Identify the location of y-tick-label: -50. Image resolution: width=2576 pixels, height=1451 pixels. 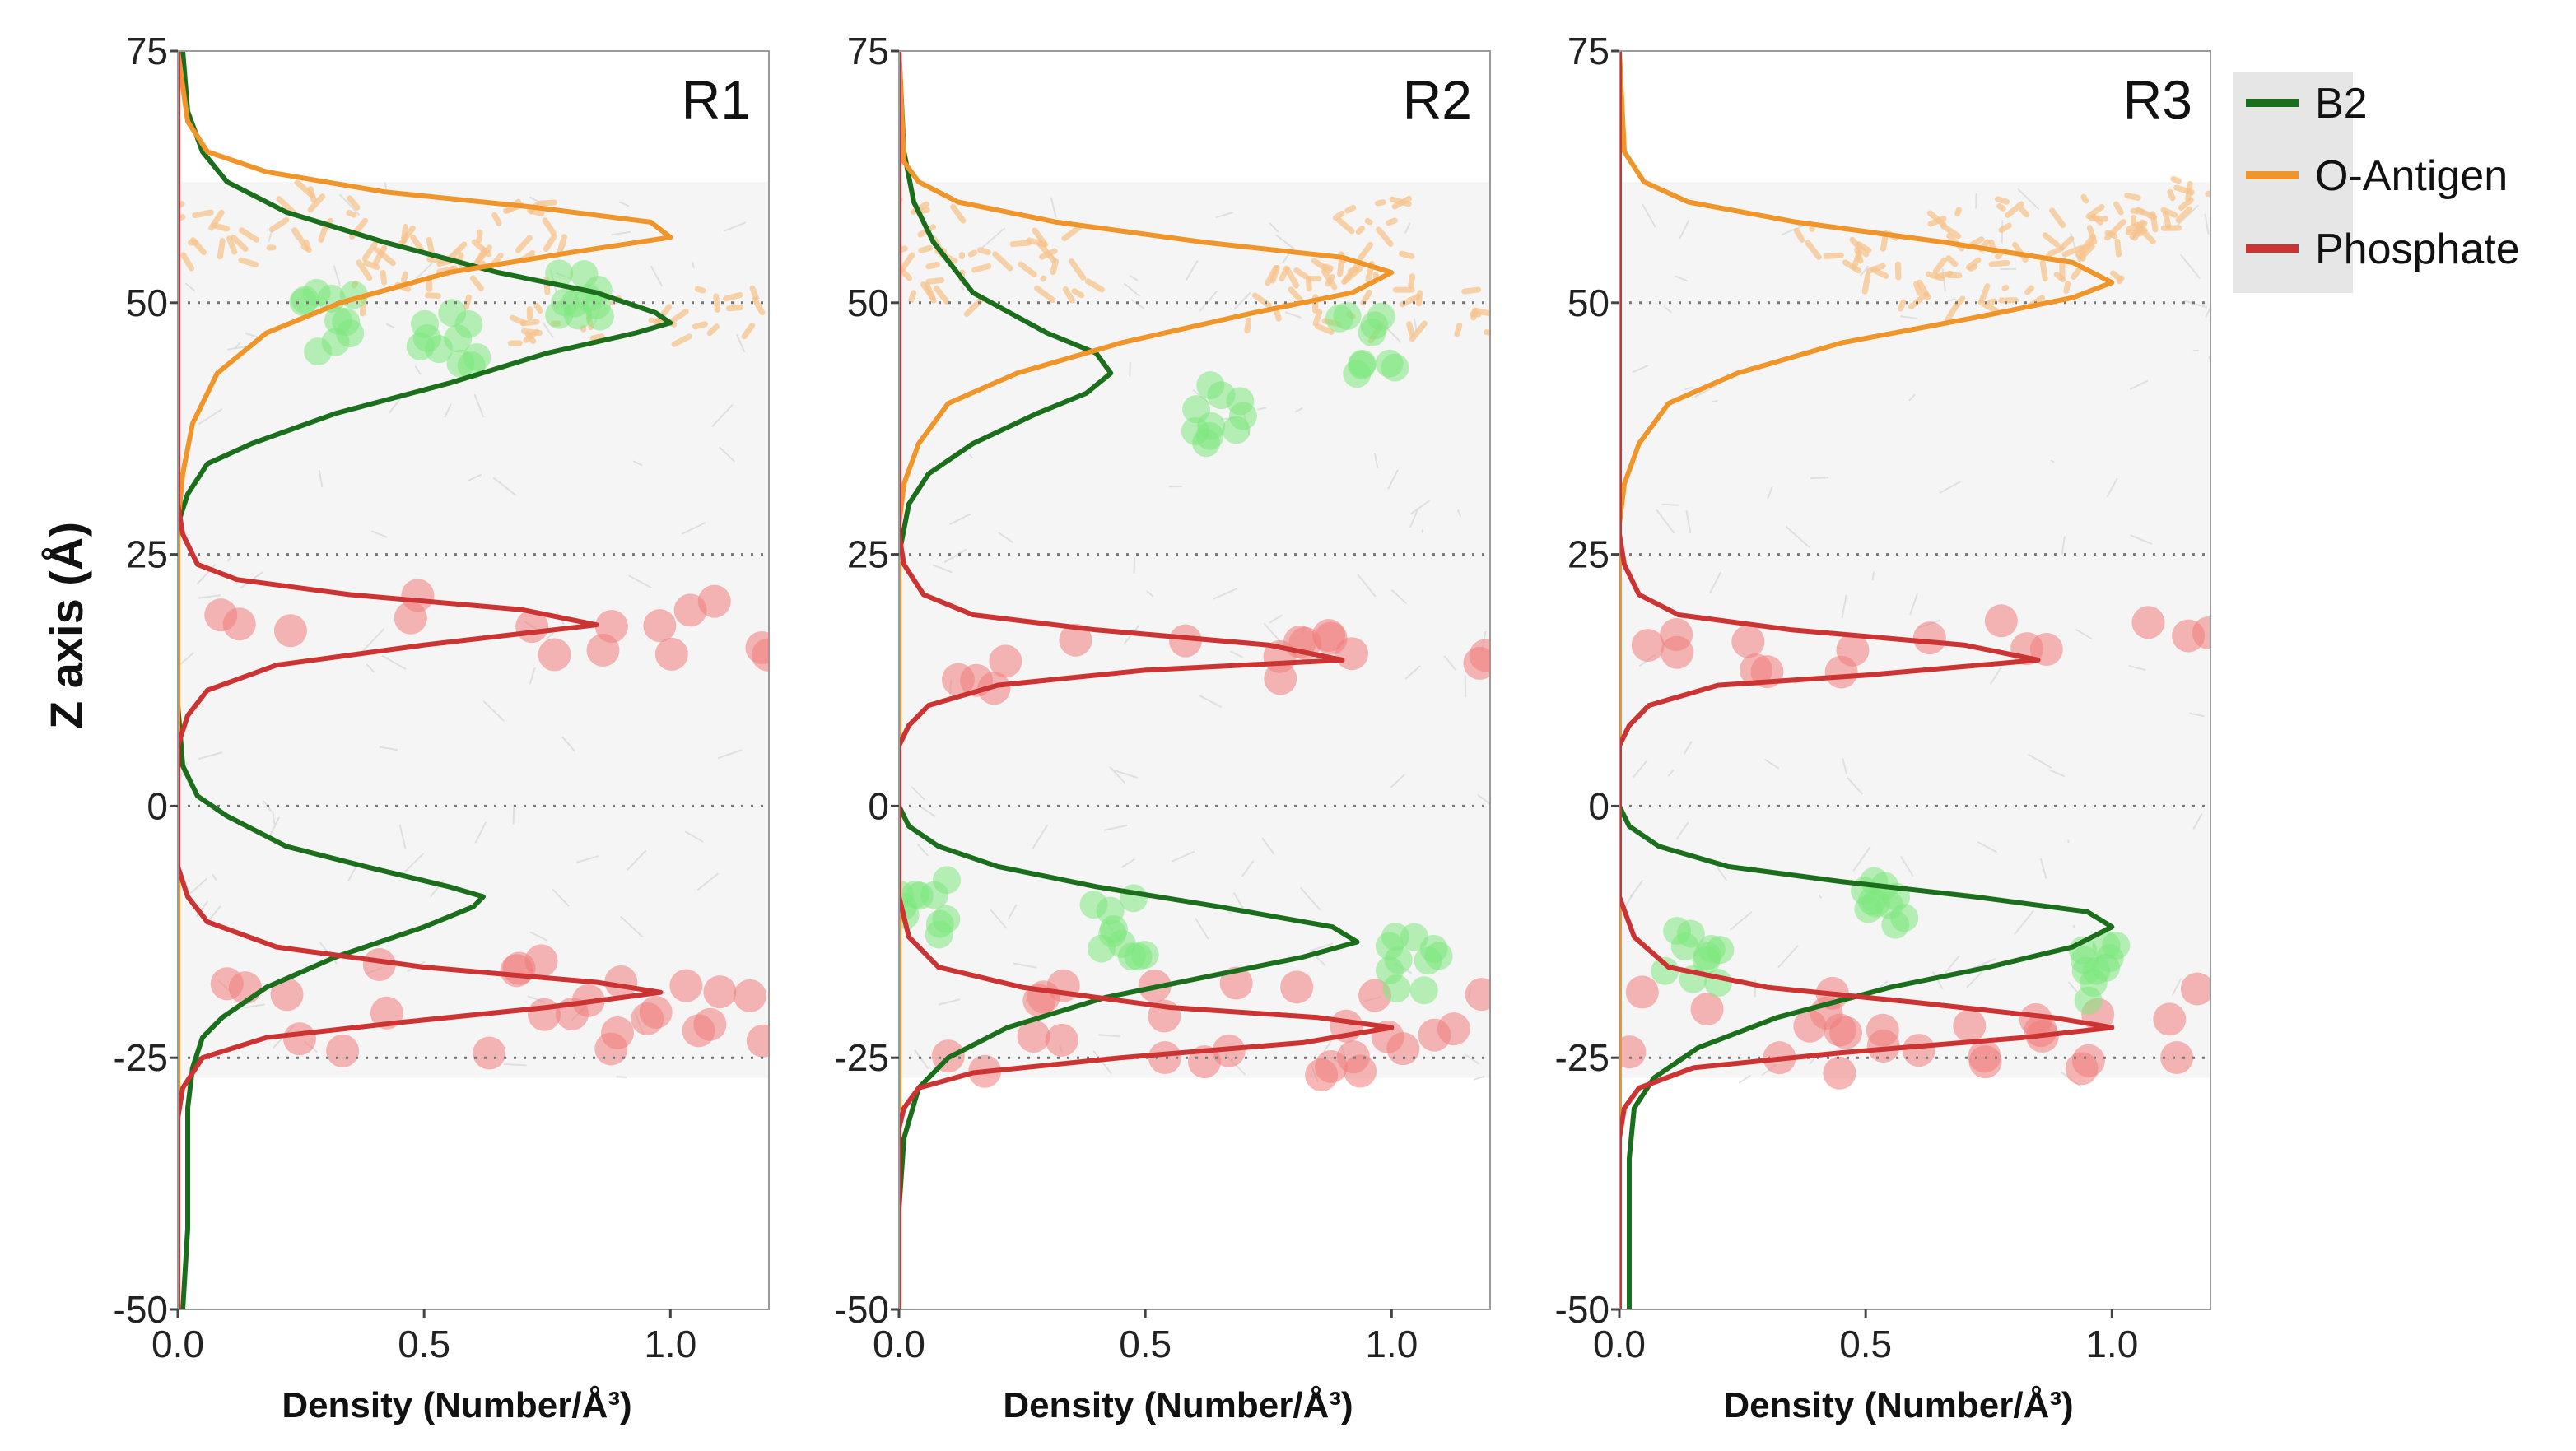
(1582, 1309).